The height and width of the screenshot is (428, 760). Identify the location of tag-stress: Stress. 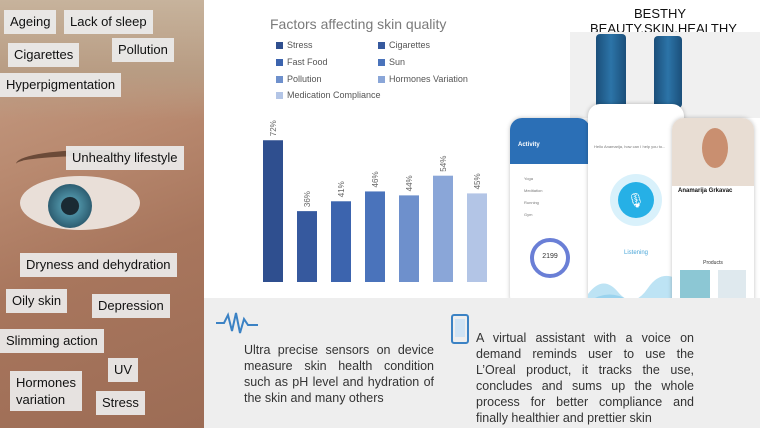
(120, 403).